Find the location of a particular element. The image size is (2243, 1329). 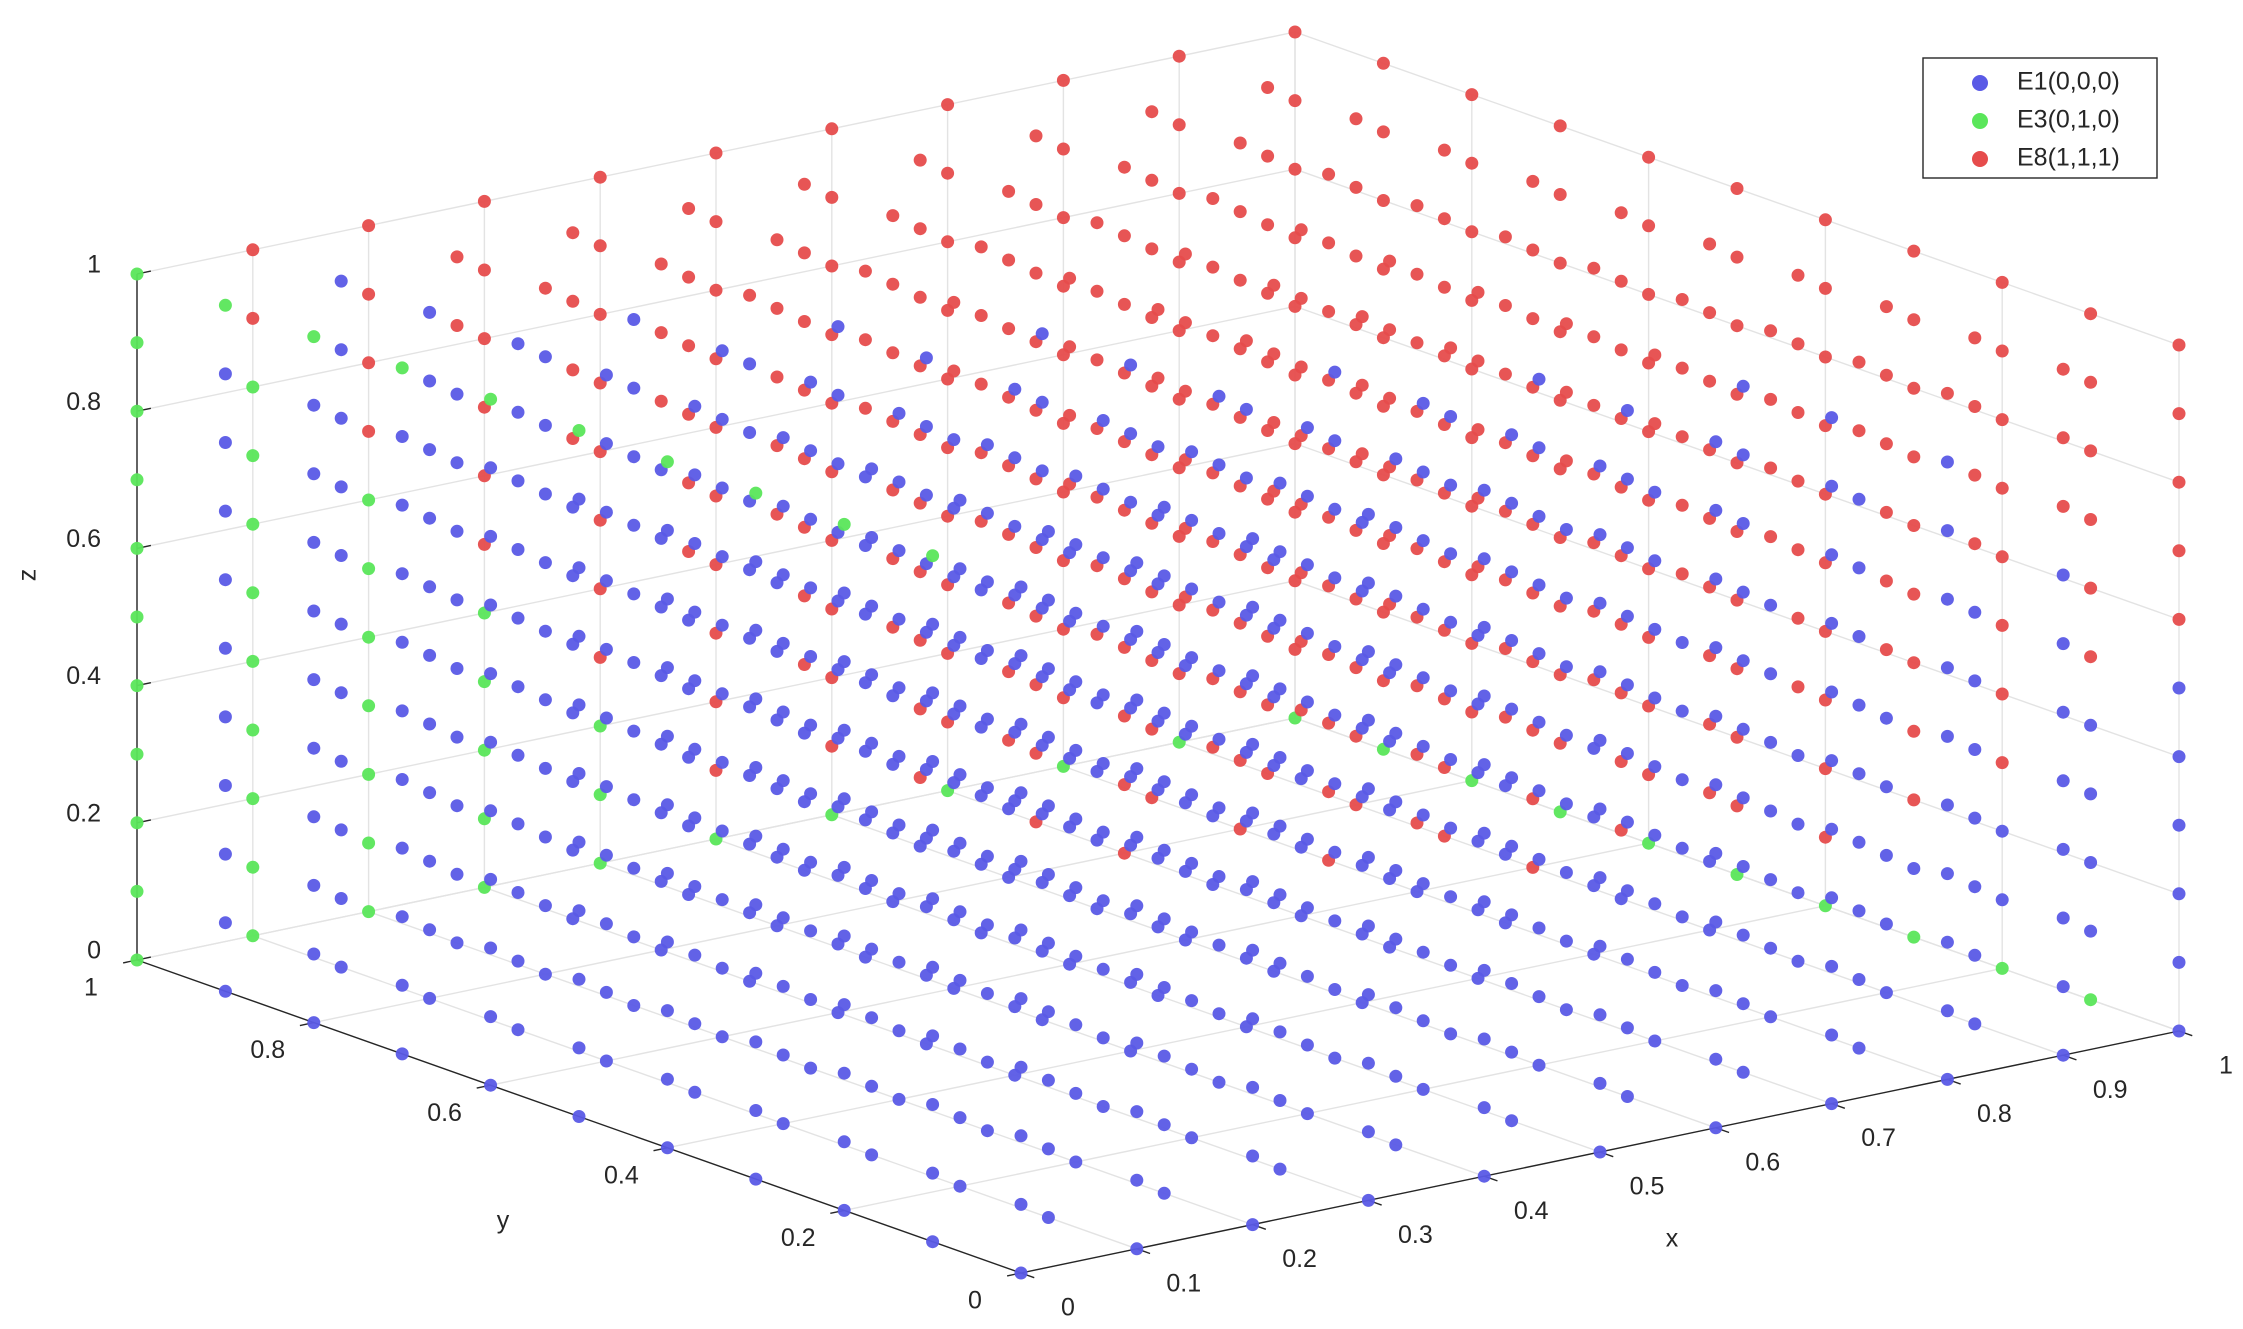

legend-marker is located at coordinates (1980, 121).